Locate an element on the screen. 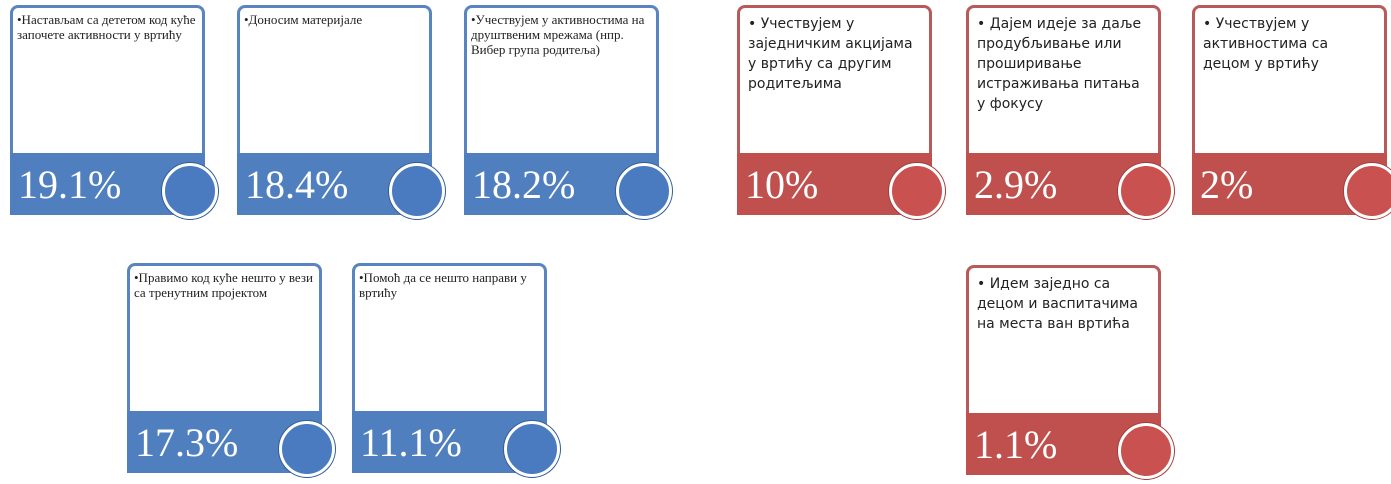  card-percent: 2% is located at coordinates (1227, 184).